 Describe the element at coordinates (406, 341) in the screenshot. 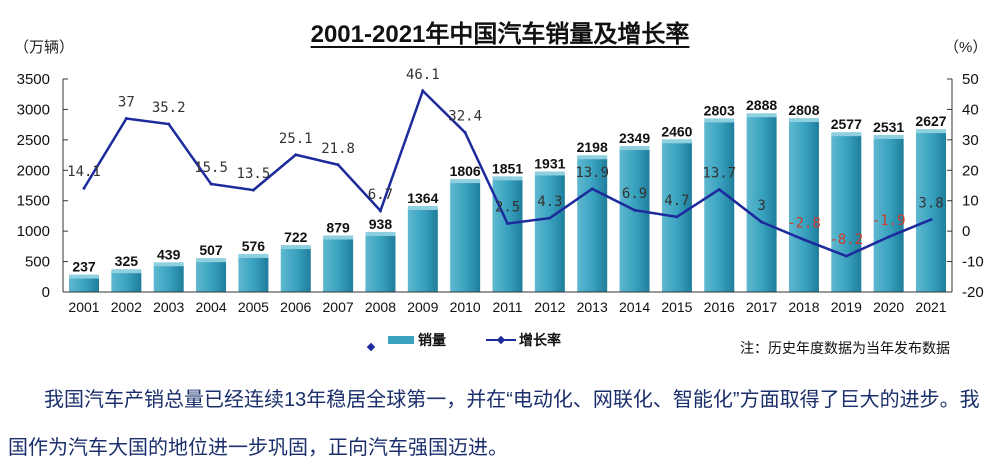

I see `legend-item-sales: 销量` at that location.